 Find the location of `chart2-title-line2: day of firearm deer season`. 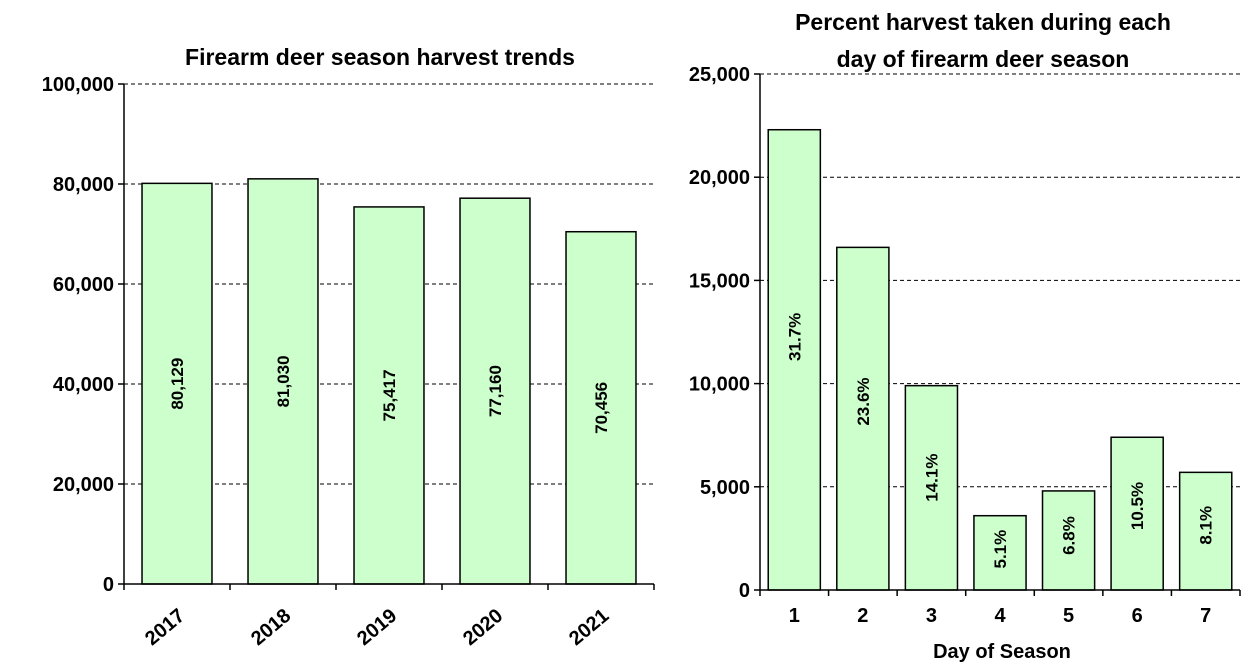

chart2-title-line2: day of firearm deer season is located at coordinates (983, 59).